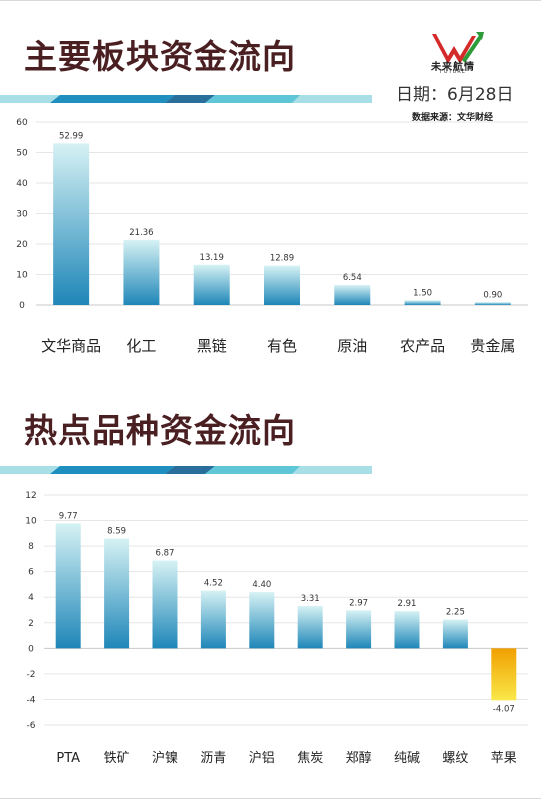  What do you see at coordinates (213, 758) in the screenshot?
I see `category-label: 沥青` at bounding box center [213, 758].